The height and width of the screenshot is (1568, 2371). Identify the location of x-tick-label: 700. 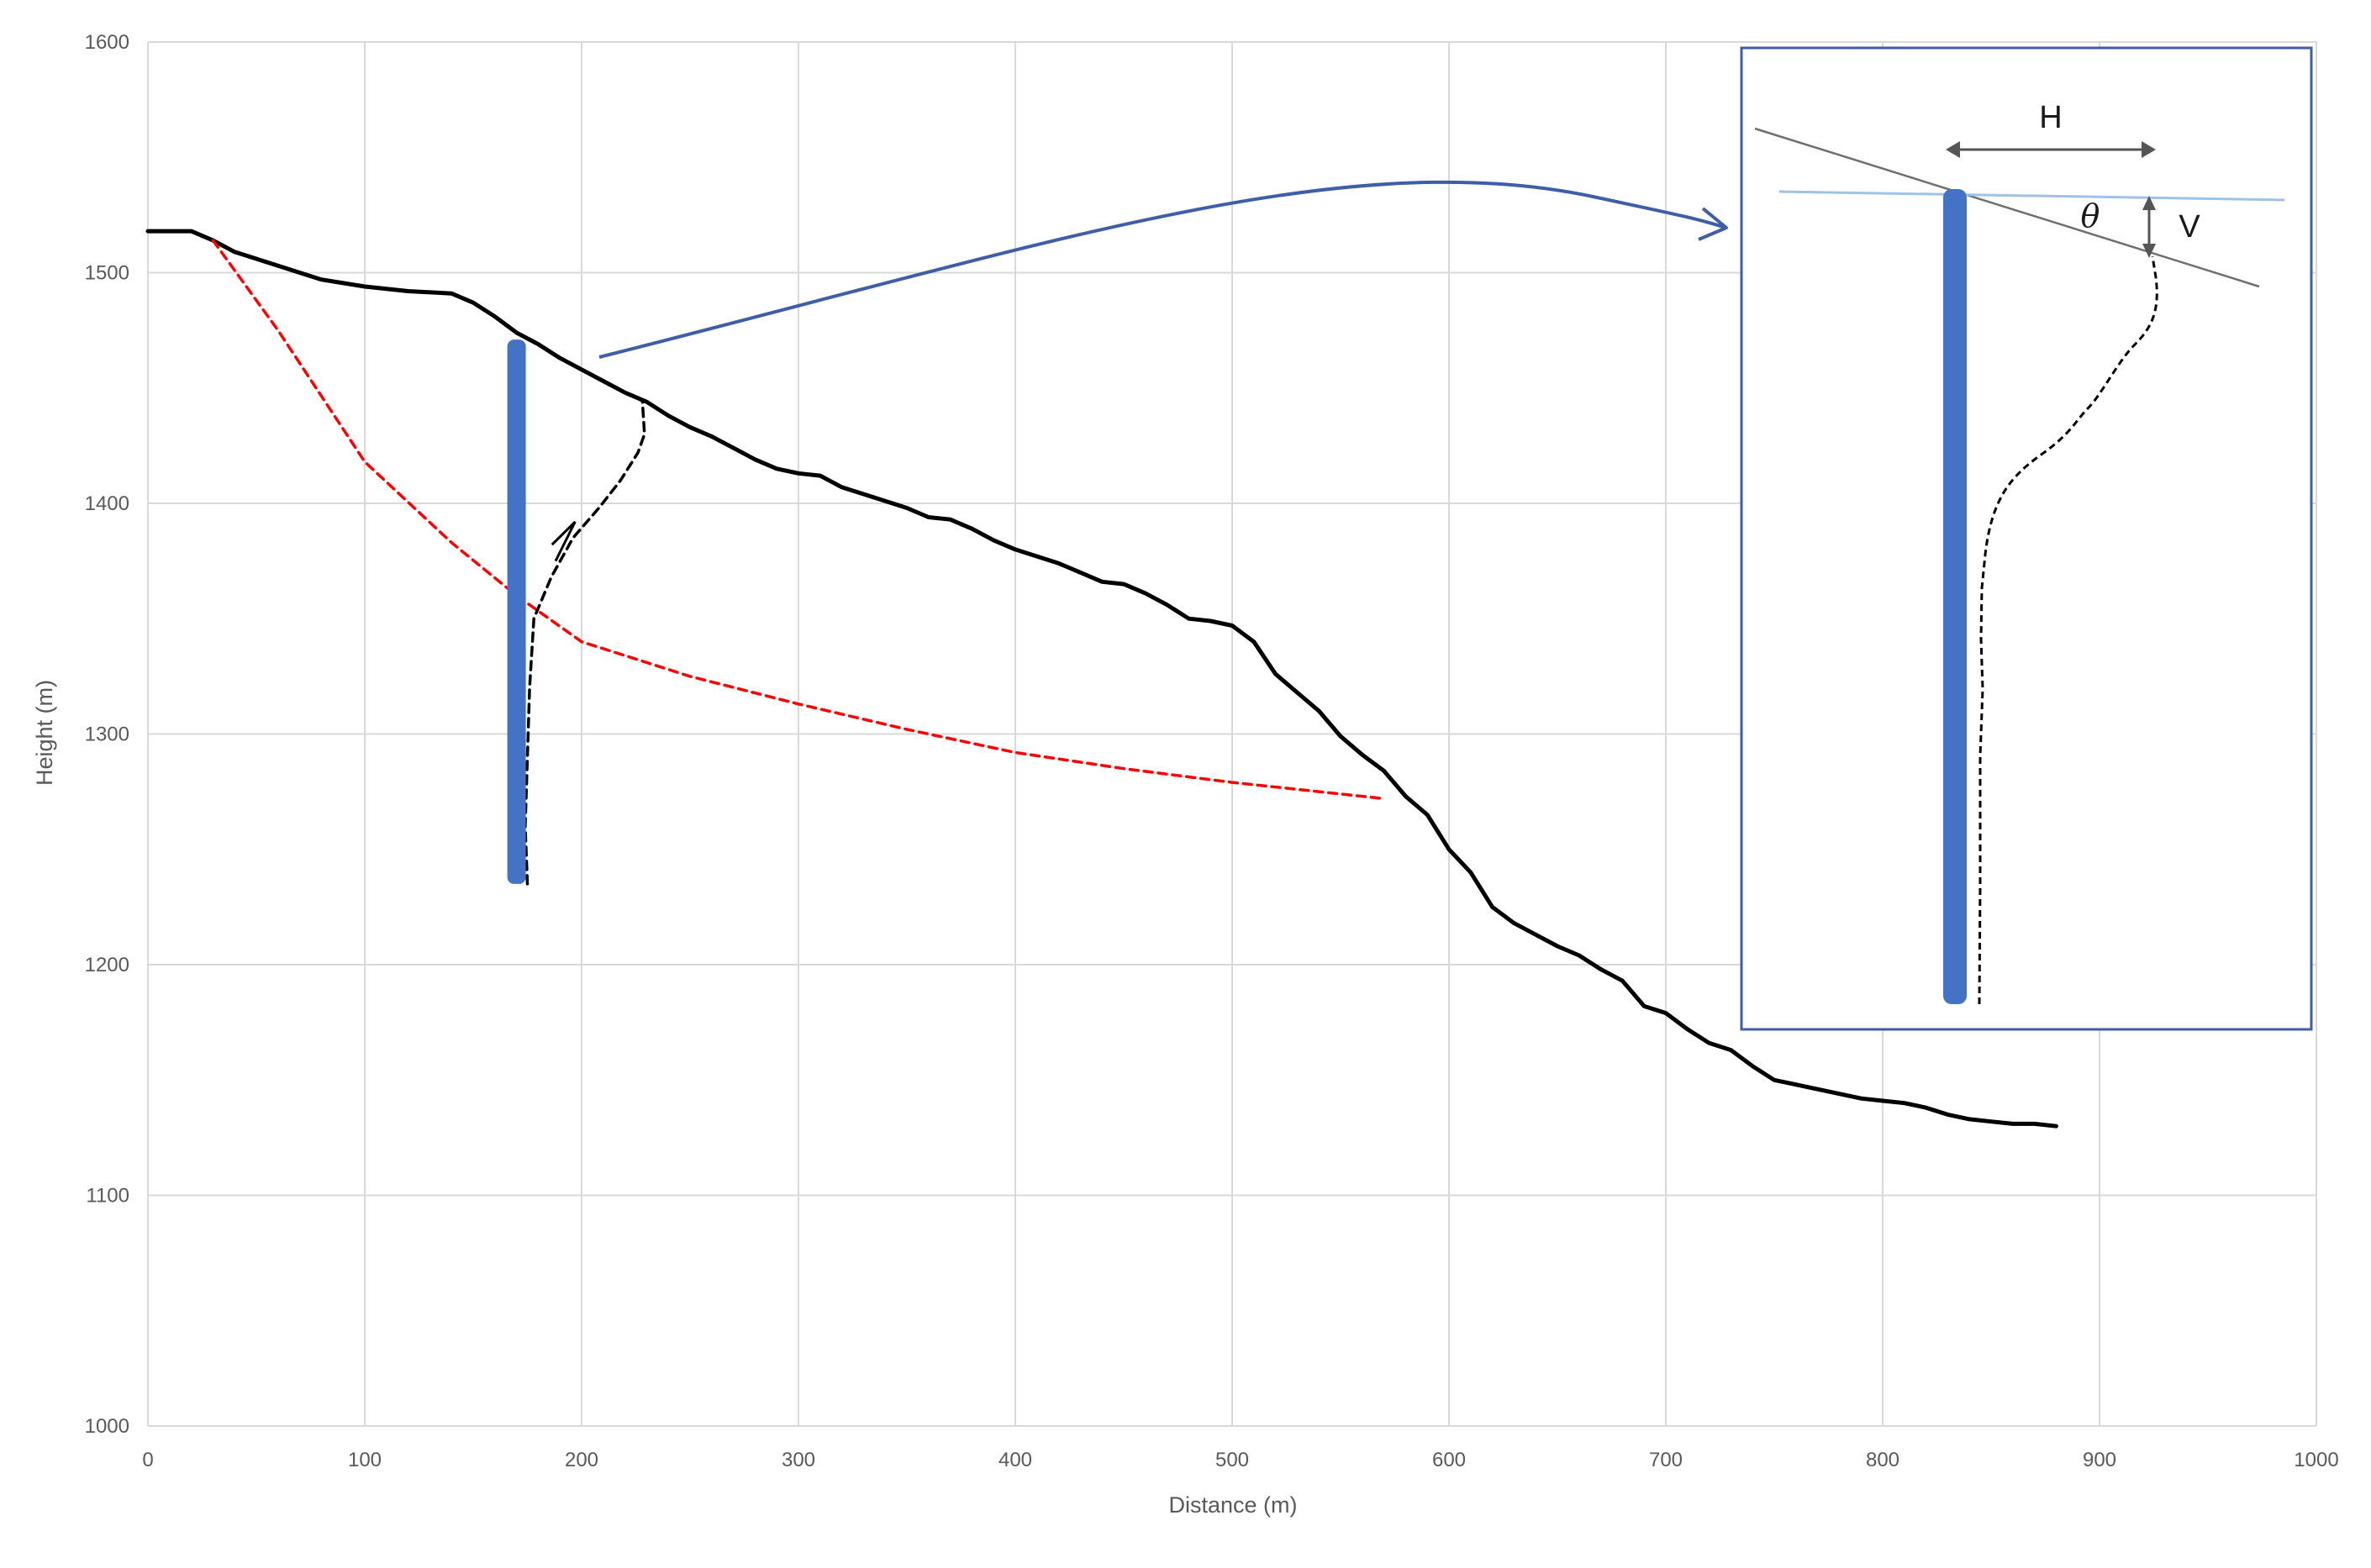
(1666, 1460).